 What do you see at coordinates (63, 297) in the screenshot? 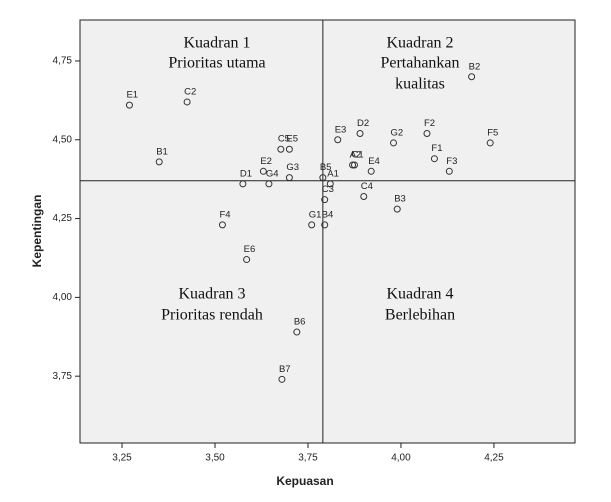
I see `y-tick-label: 4,00` at bounding box center [63, 297].